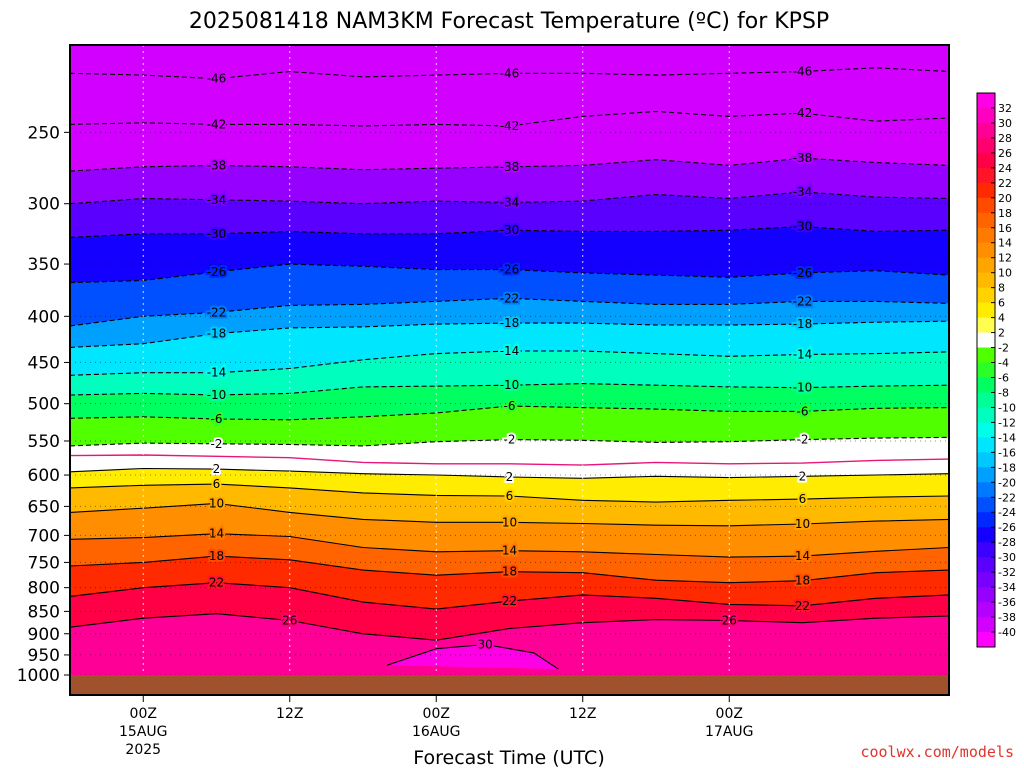  I want to click on warm-pocket, so click(473, 657).